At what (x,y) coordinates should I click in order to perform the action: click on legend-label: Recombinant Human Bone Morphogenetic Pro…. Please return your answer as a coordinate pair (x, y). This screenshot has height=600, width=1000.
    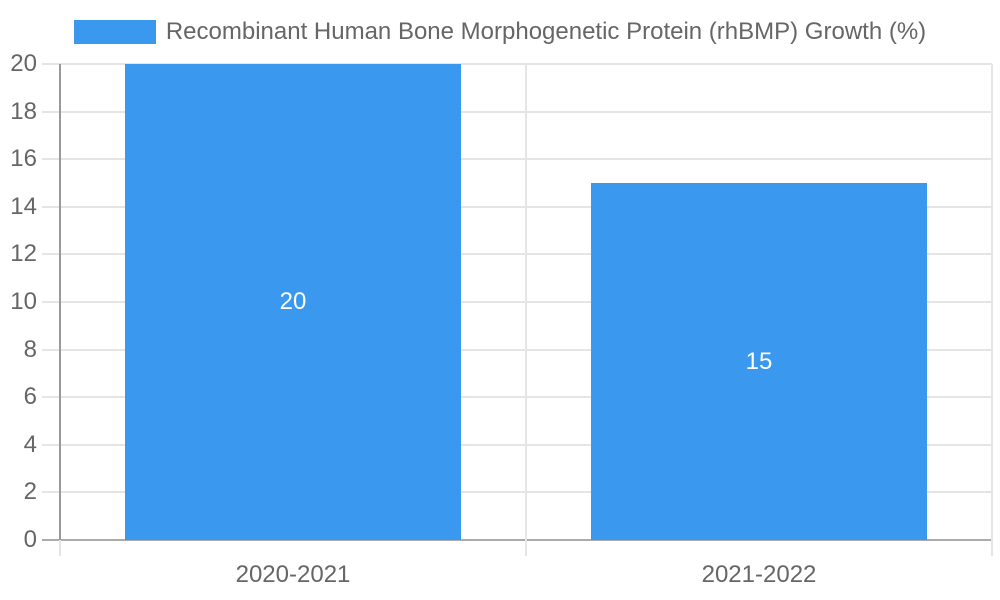
    Looking at the image, I should click on (546, 31).